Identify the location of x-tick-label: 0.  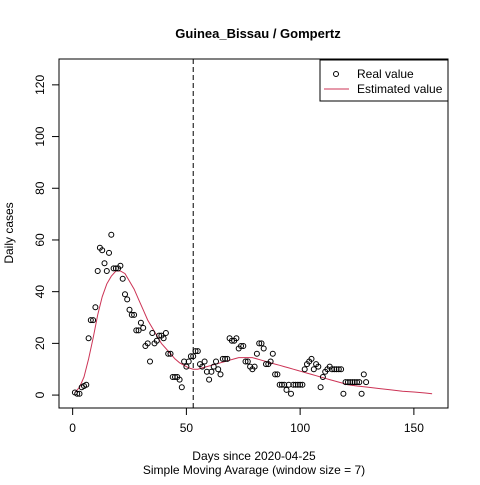
(72, 428).